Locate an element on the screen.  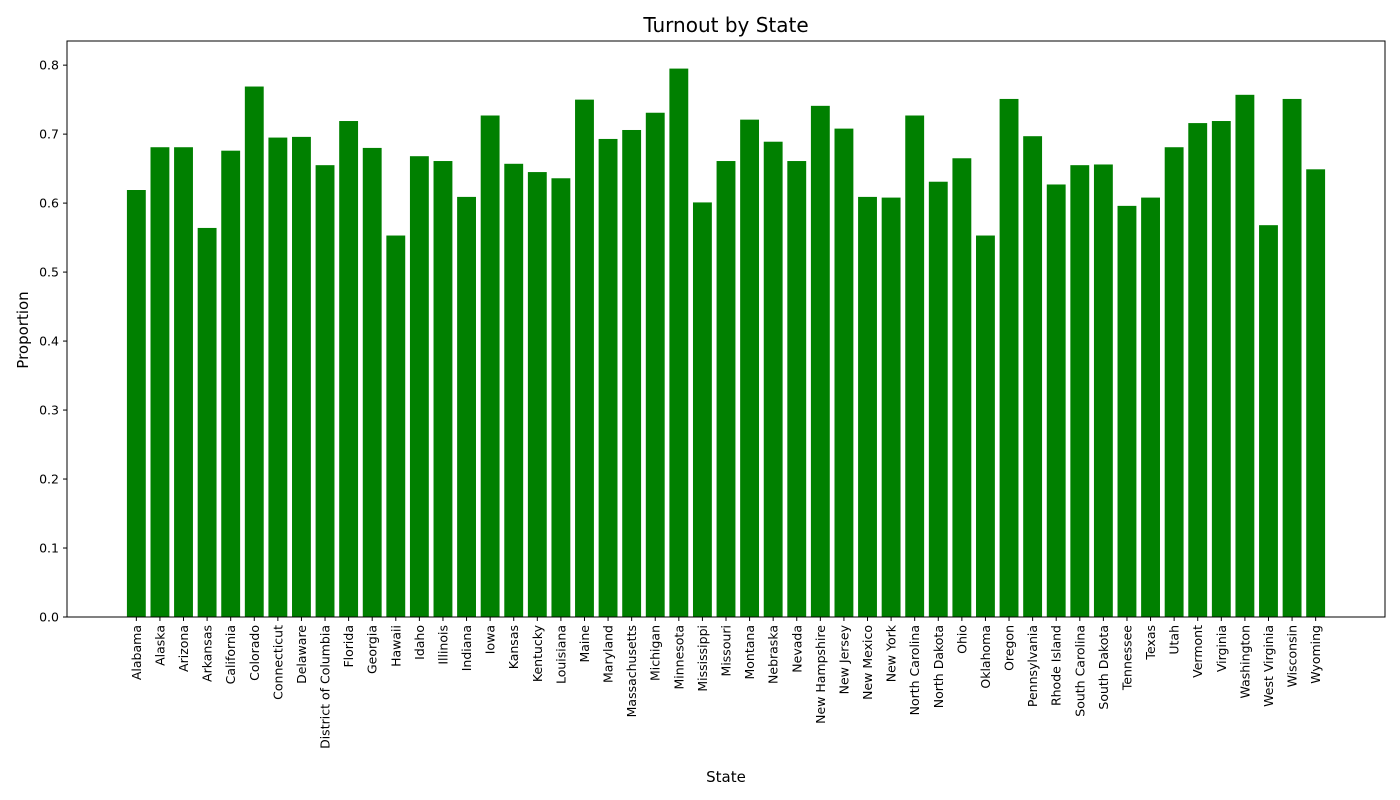
x-tick-label: Oregon is located at coordinates (1009, 648).